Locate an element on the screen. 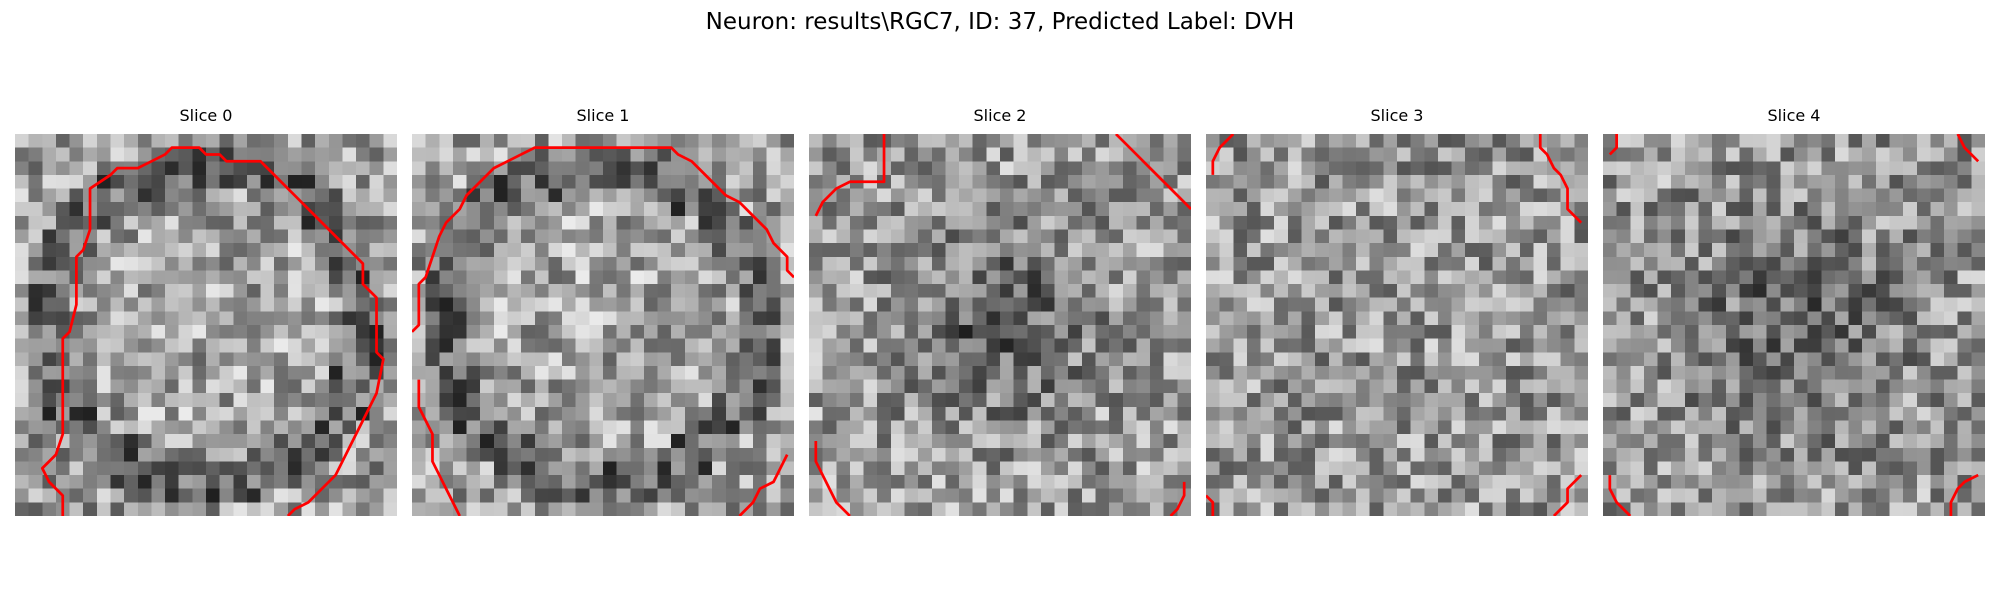 The height and width of the screenshot is (600, 2000). slice-panel-0: Slice 0 is located at coordinates (206, 310).